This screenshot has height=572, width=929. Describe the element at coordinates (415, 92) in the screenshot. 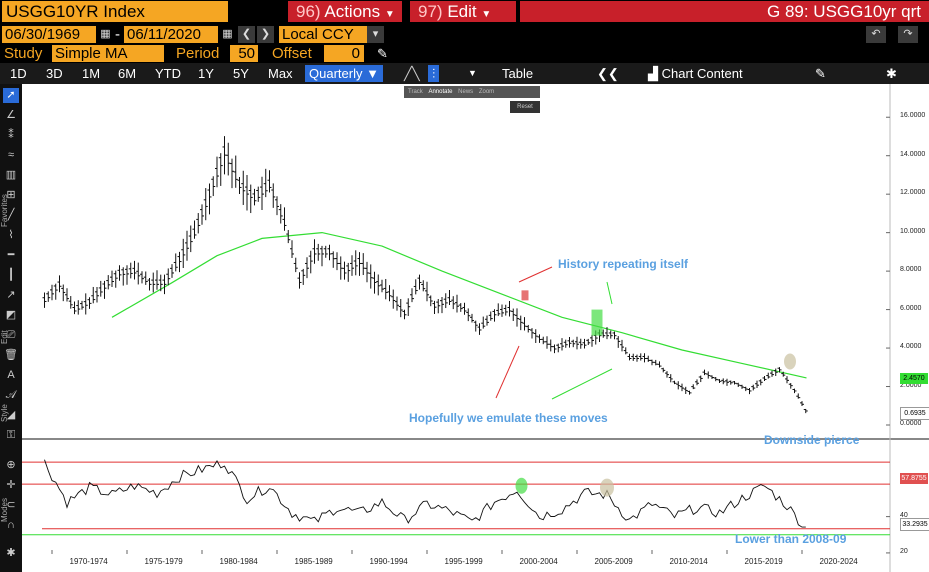

I see `track-tool: Track` at that location.